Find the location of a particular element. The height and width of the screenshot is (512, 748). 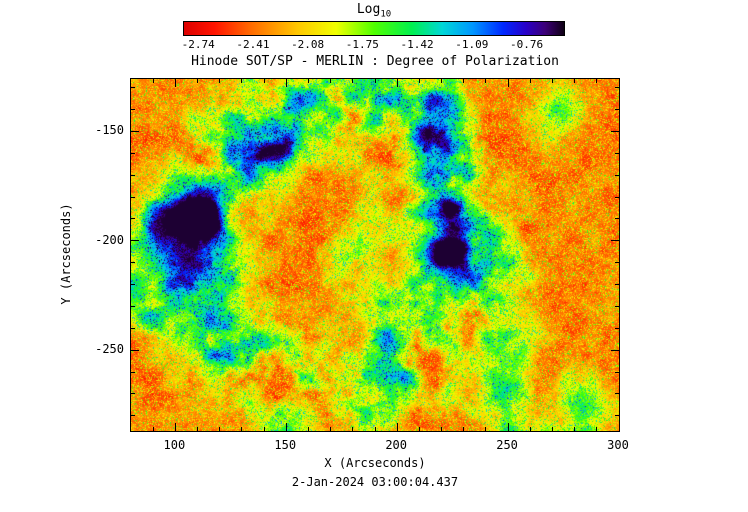

colorbar-tick-label: -1.75 is located at coordinates (362, 44).